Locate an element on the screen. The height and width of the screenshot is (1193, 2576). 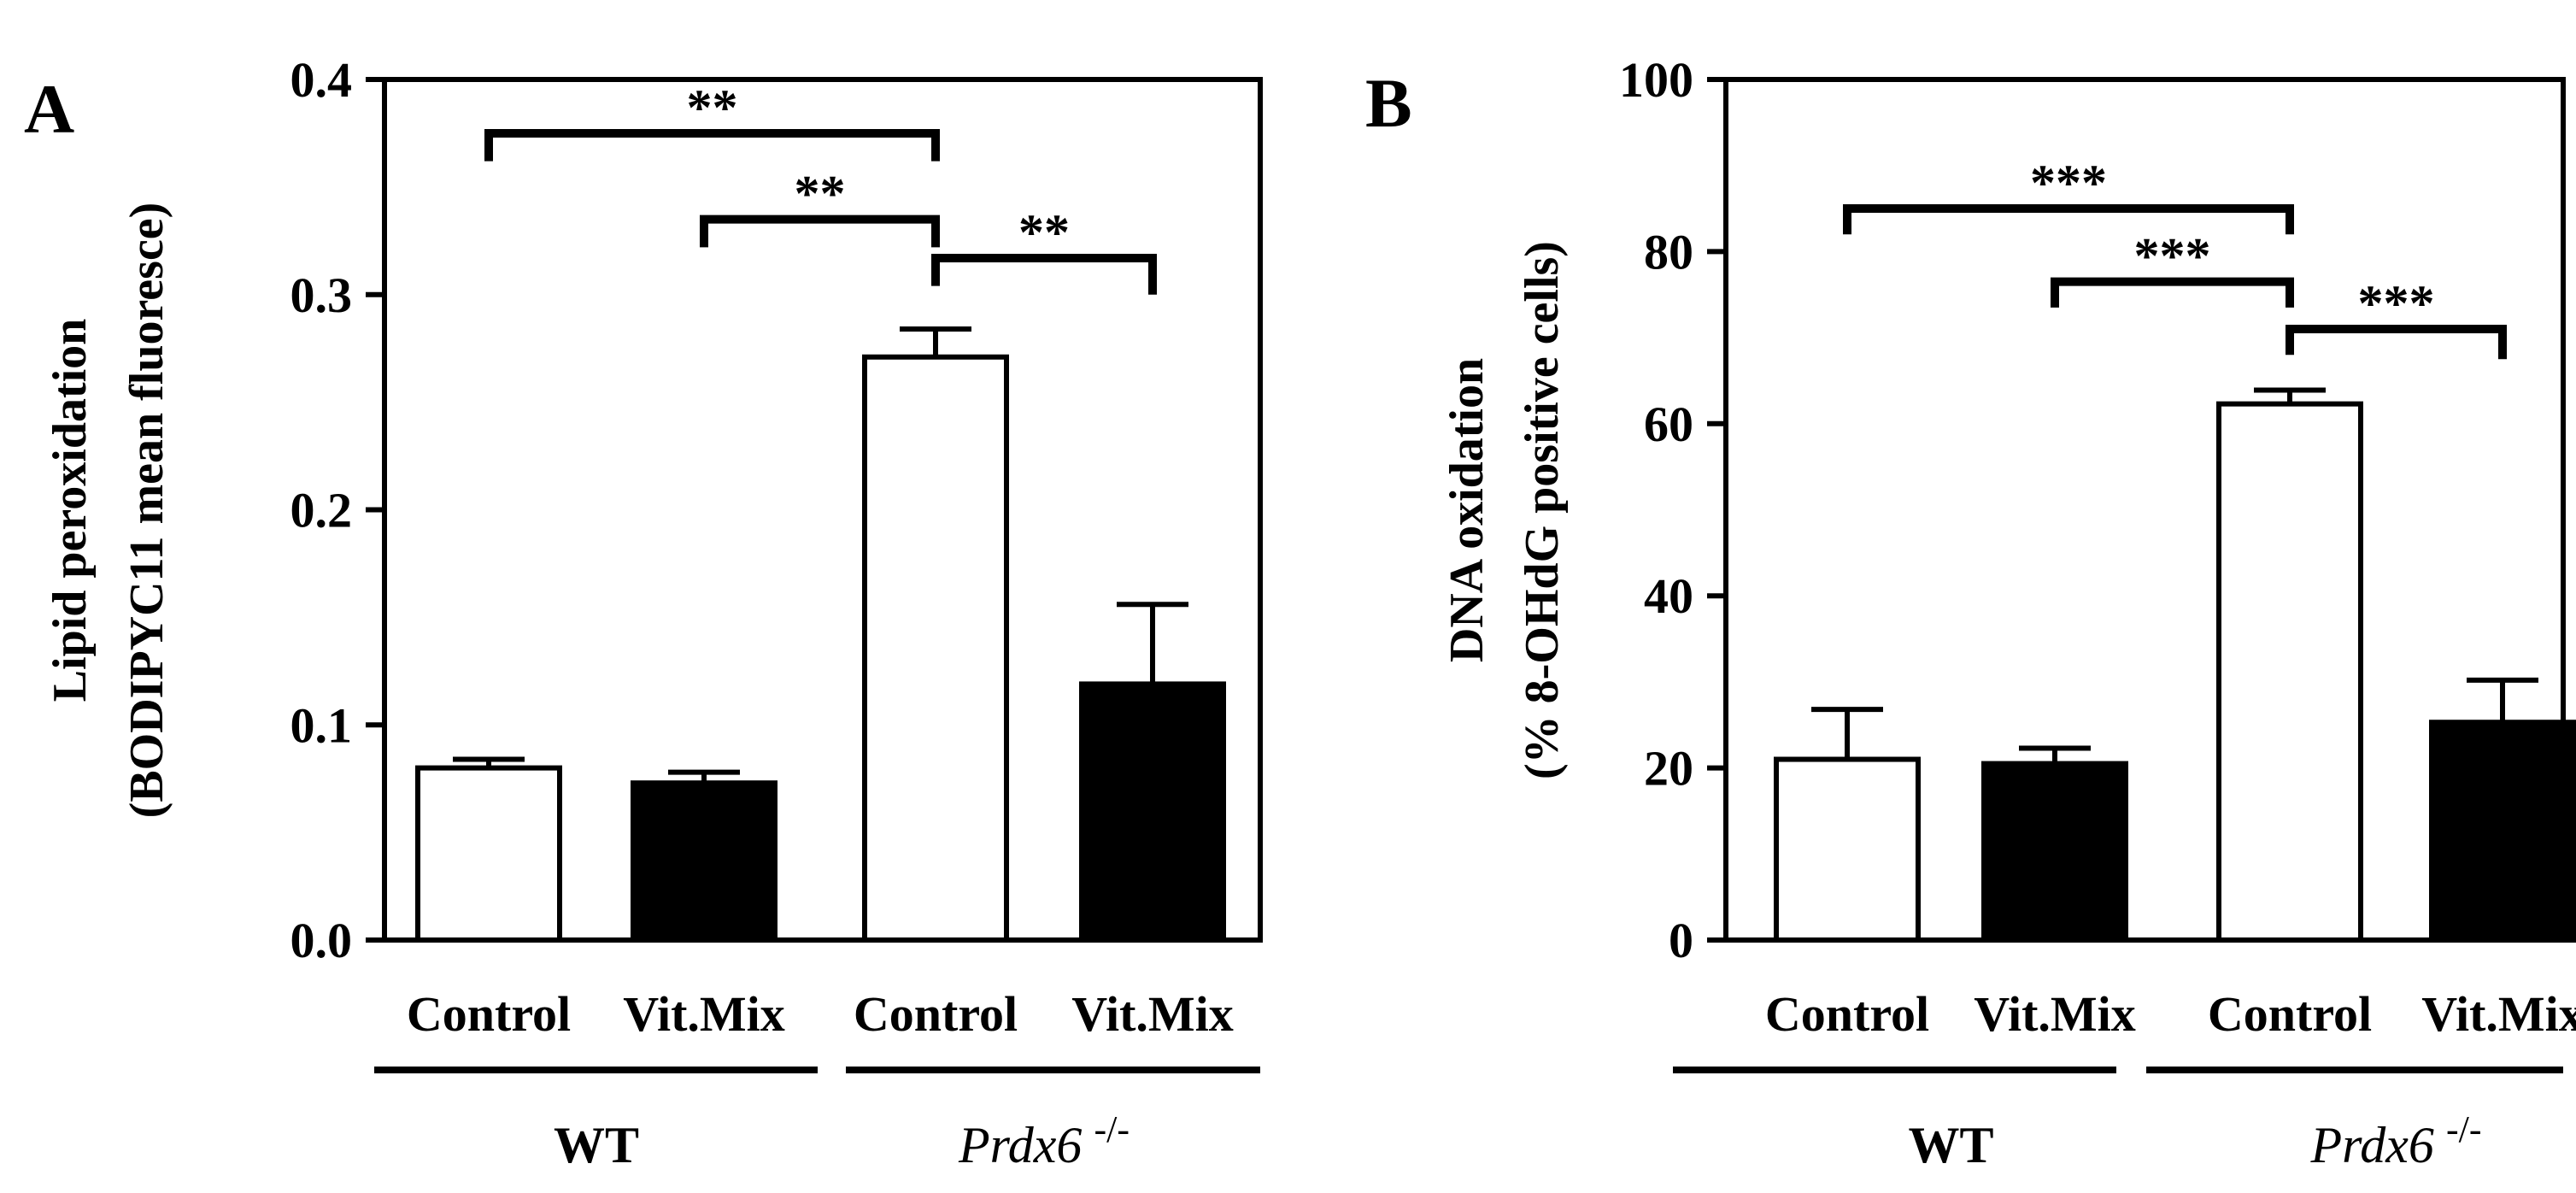
y-tick-label: 0 is located at coordinates (1681, 941).